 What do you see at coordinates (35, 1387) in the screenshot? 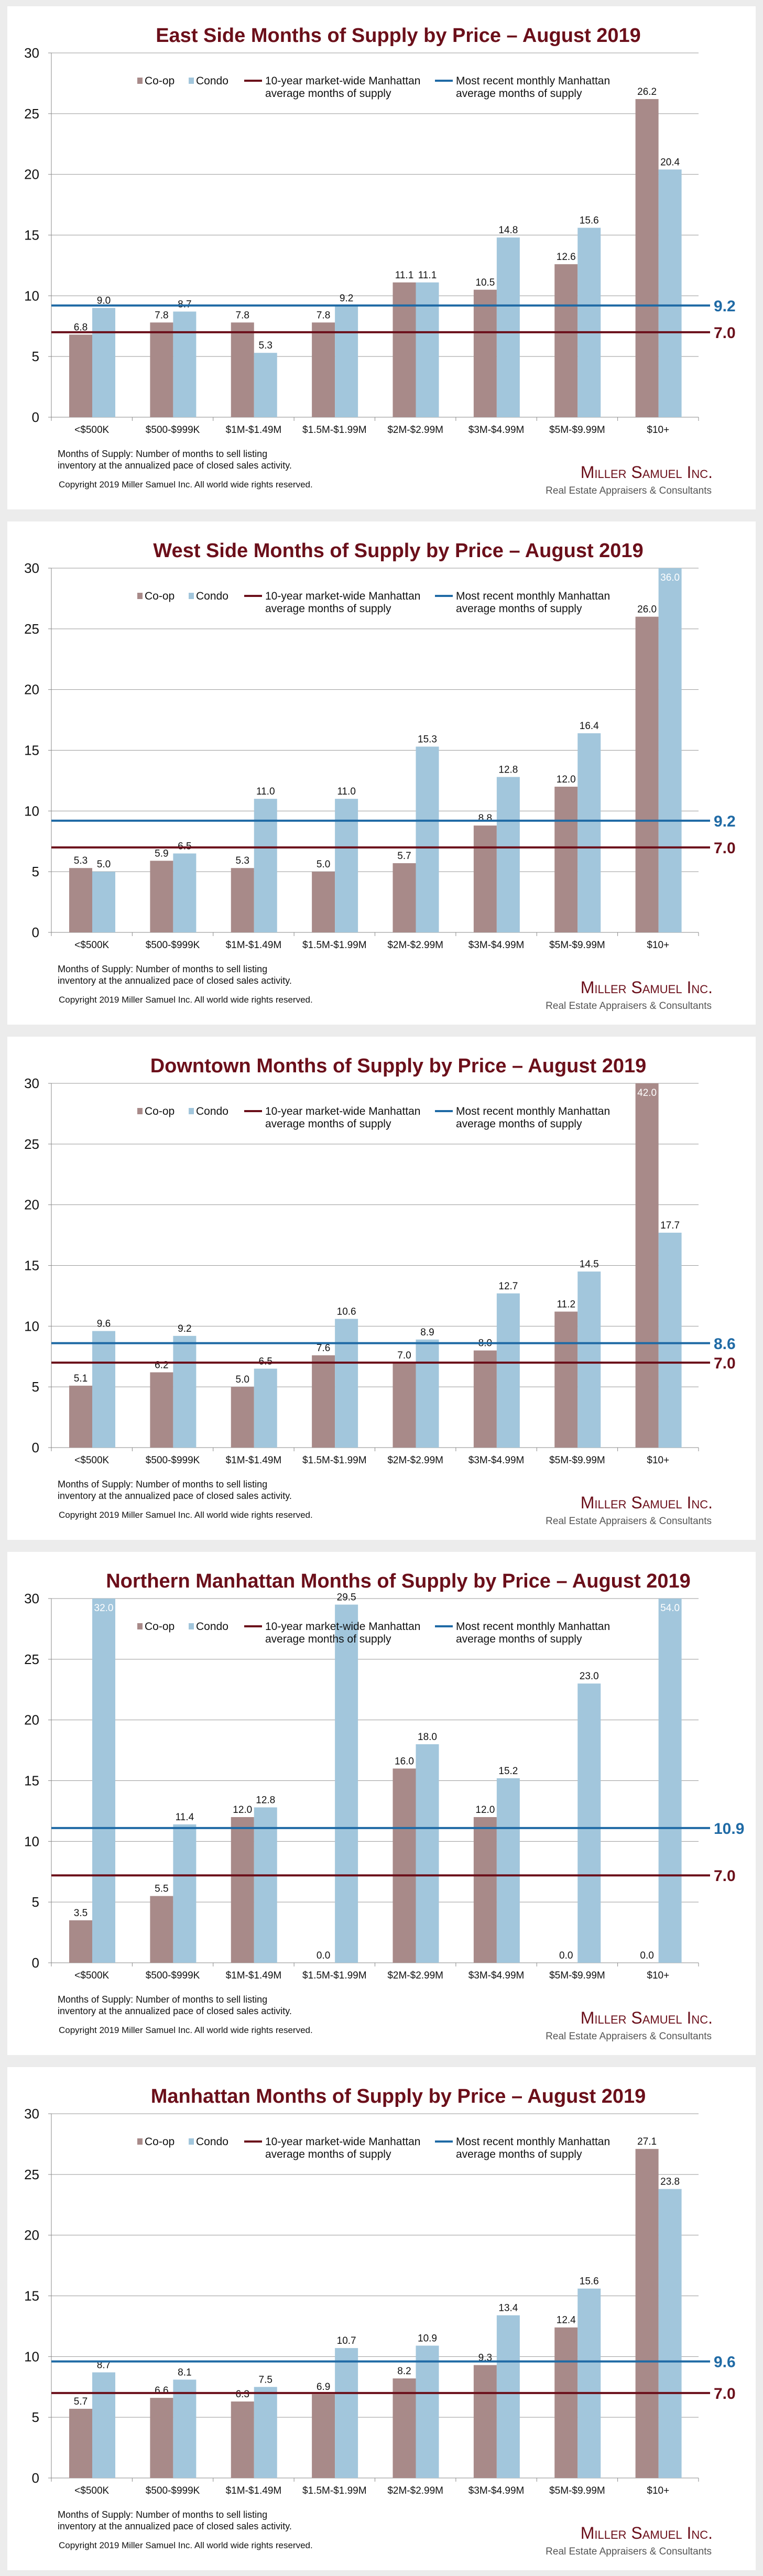
I see `y-tick-label: 5` at bounding box center [35, 1387].